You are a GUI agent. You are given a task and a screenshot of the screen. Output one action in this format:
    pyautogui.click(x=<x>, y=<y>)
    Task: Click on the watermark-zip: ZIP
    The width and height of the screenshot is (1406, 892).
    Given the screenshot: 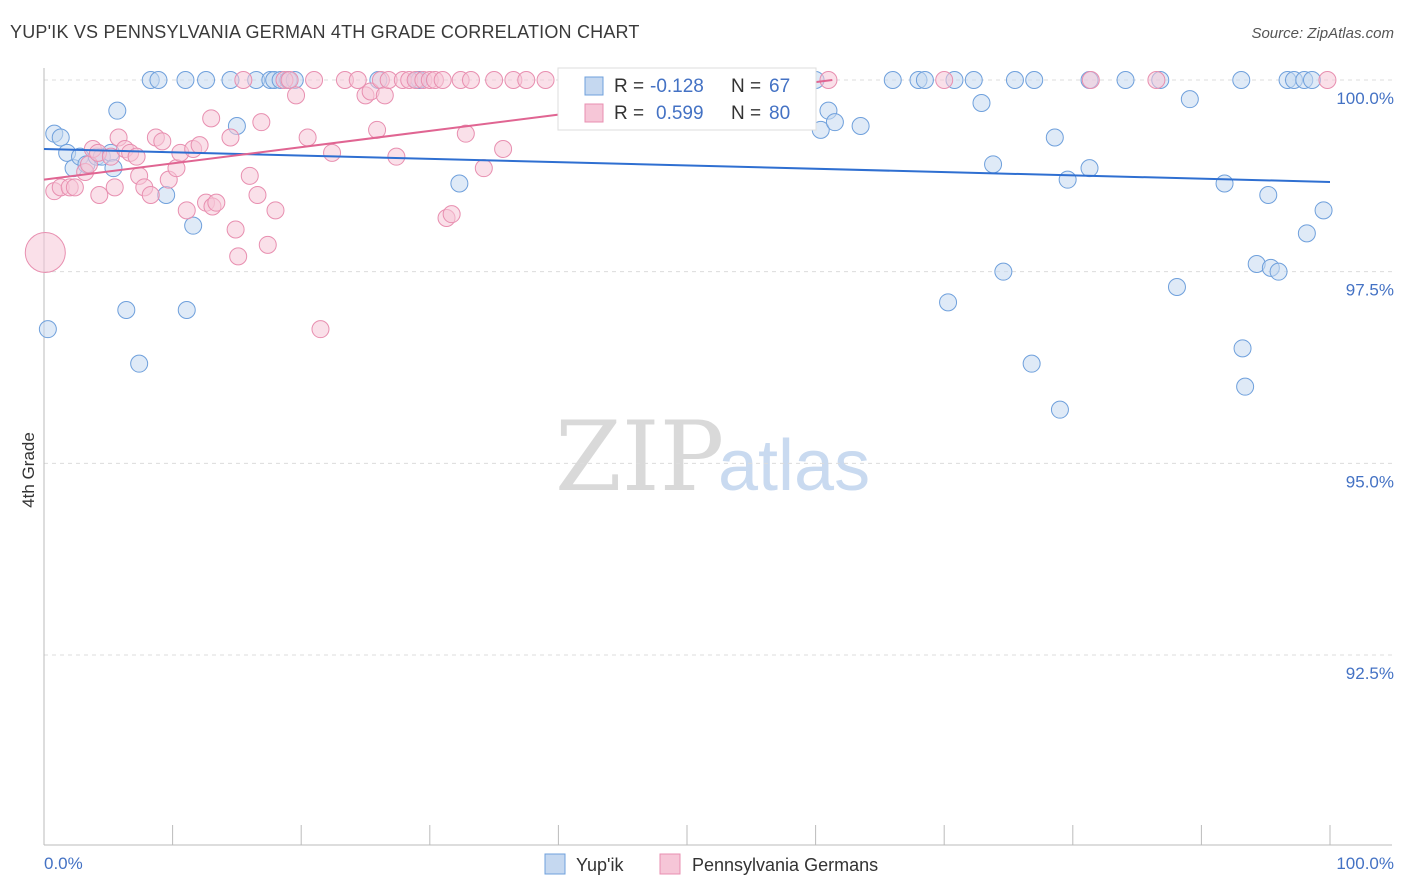 What is the action you would take?
    pyautogui.click(x=639, y=457)
    